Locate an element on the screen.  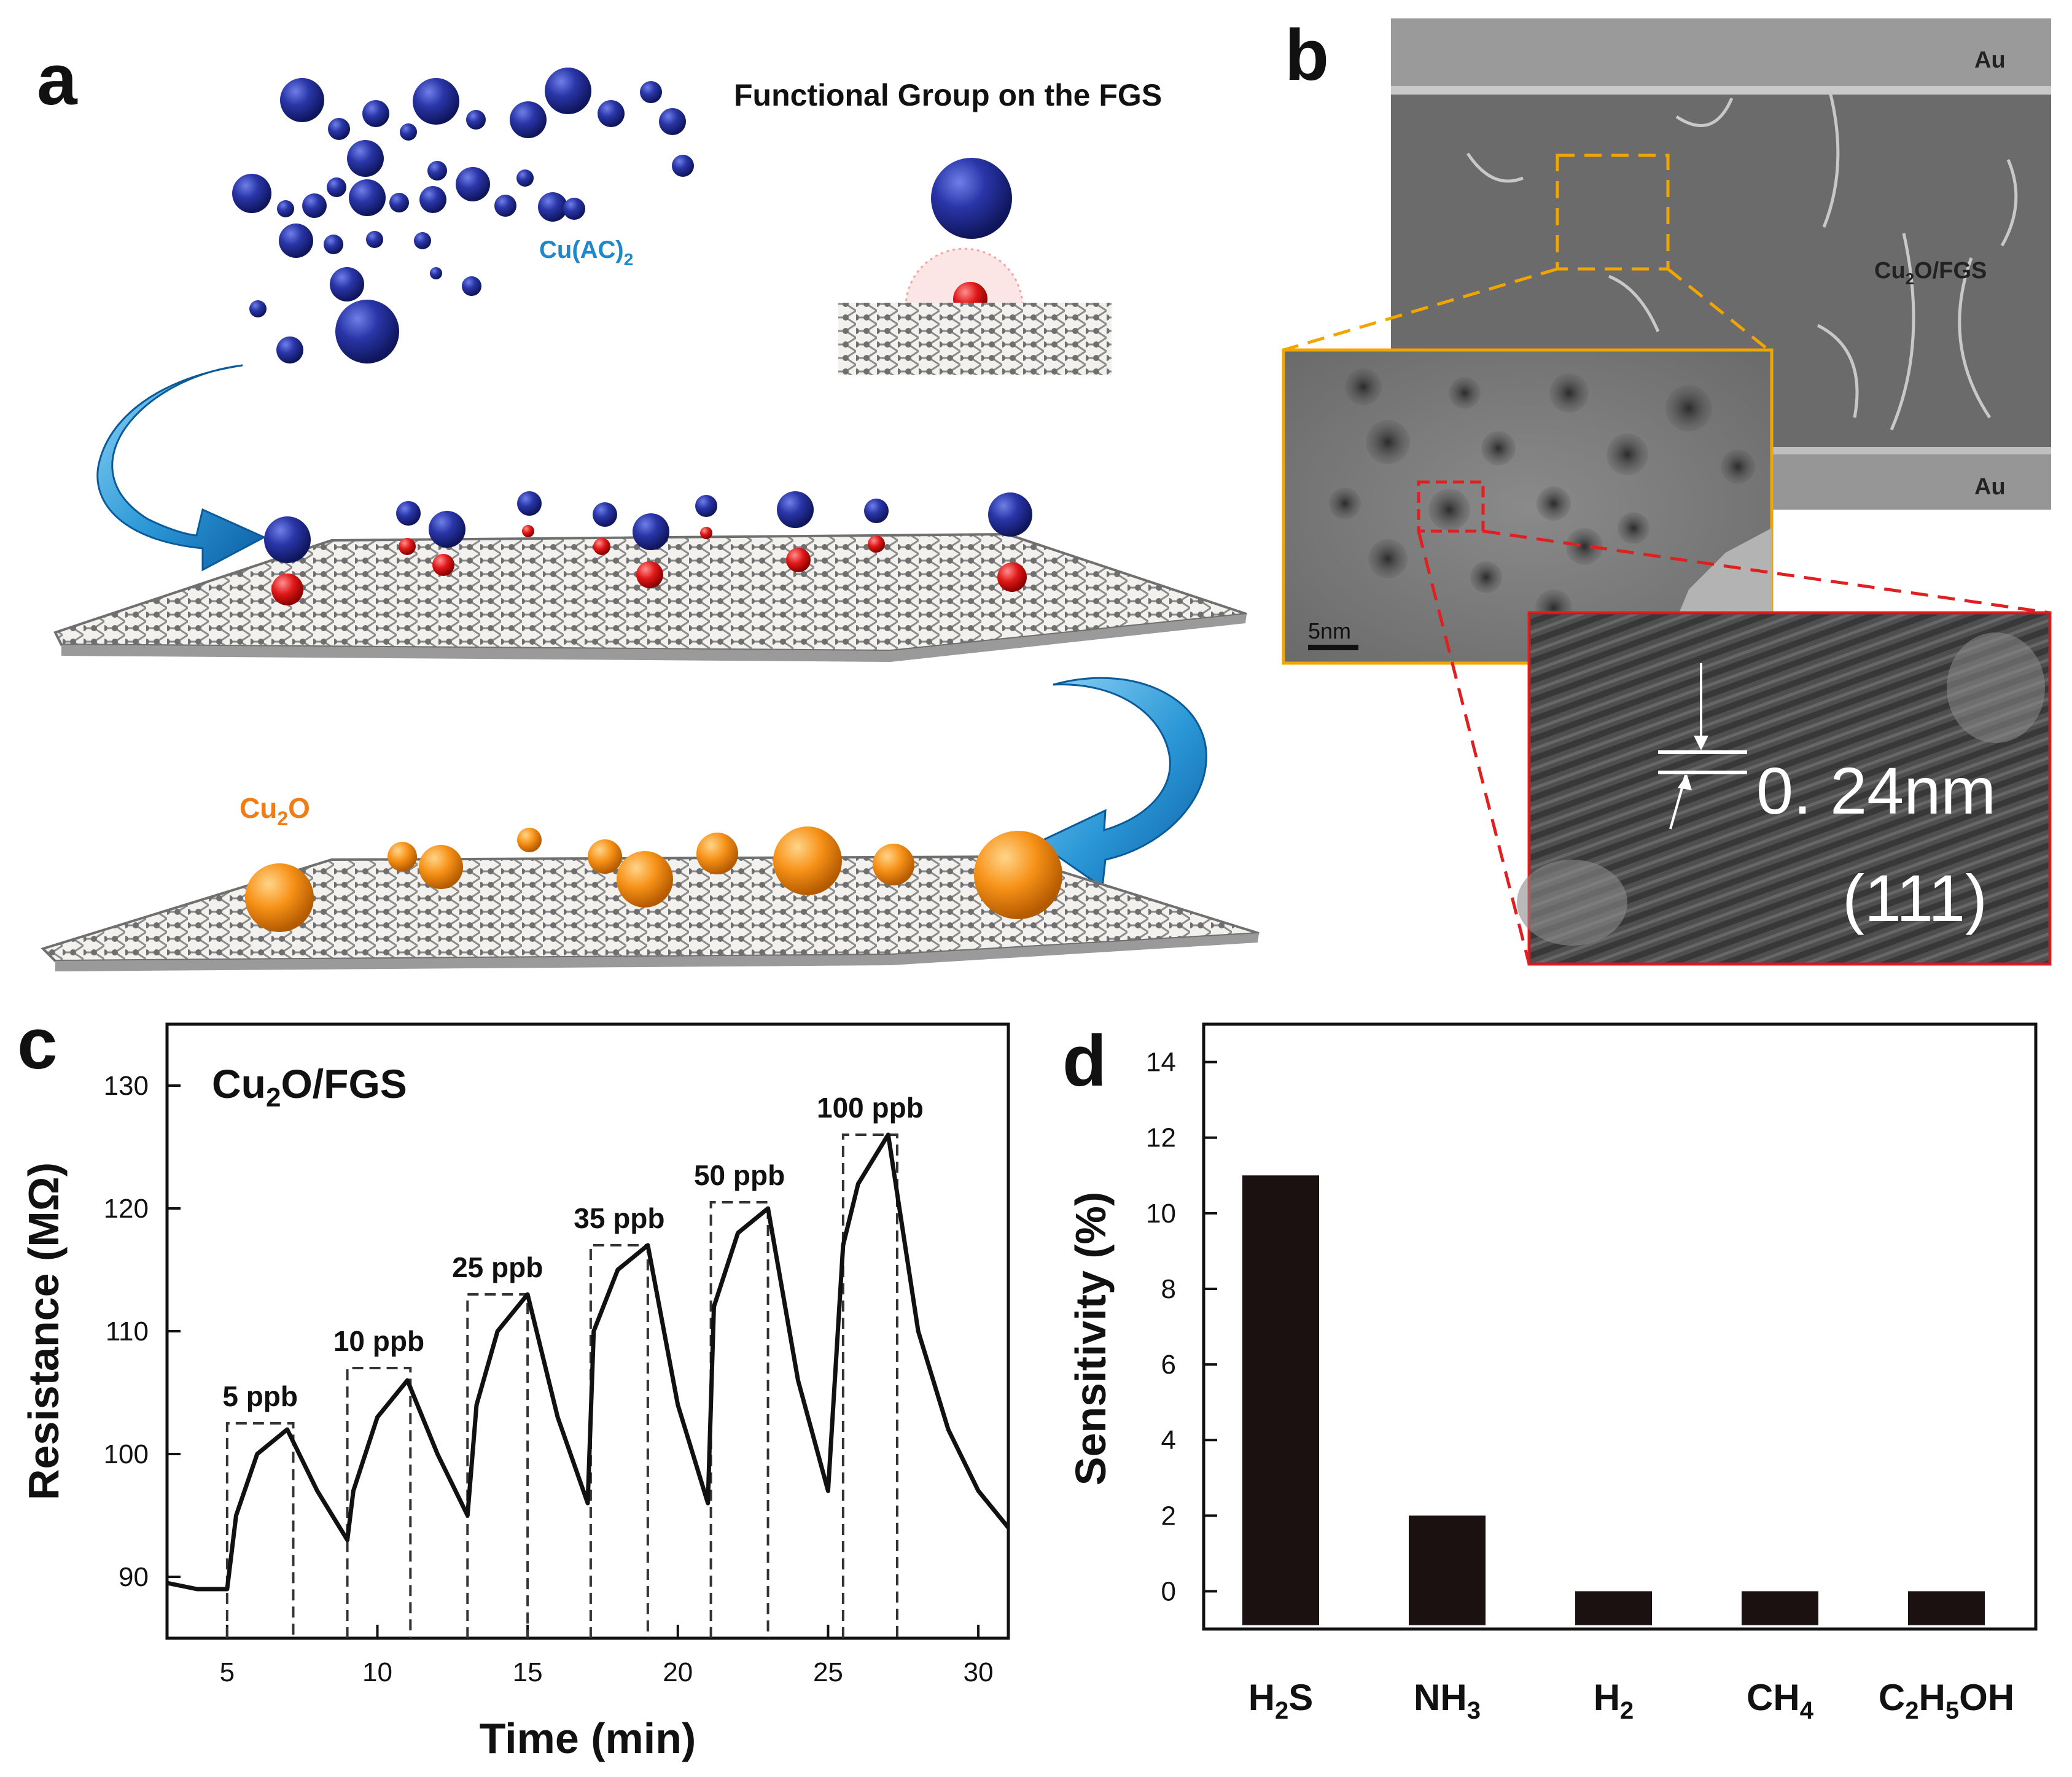
concentration-label: 25 ppb is located at coordinates (497, 1267).